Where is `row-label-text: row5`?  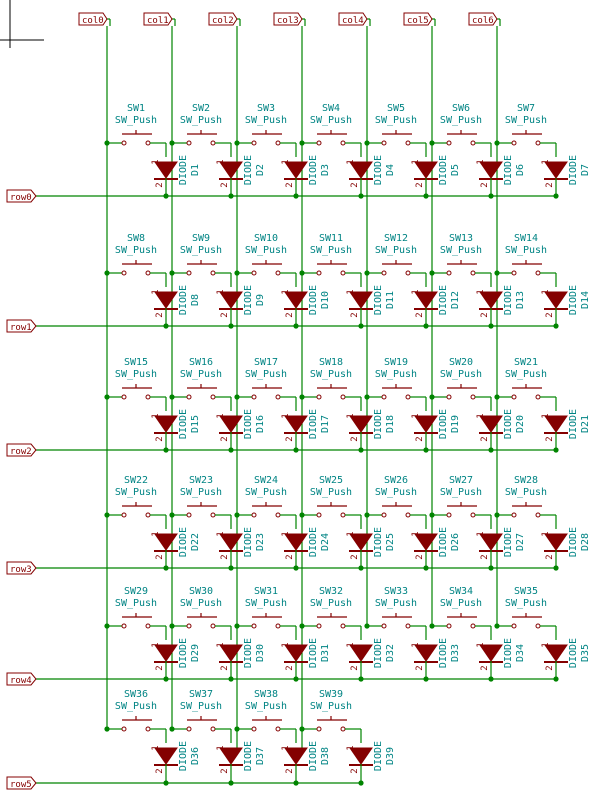 row-label-text: row5 is located at coordinates (21, 785).